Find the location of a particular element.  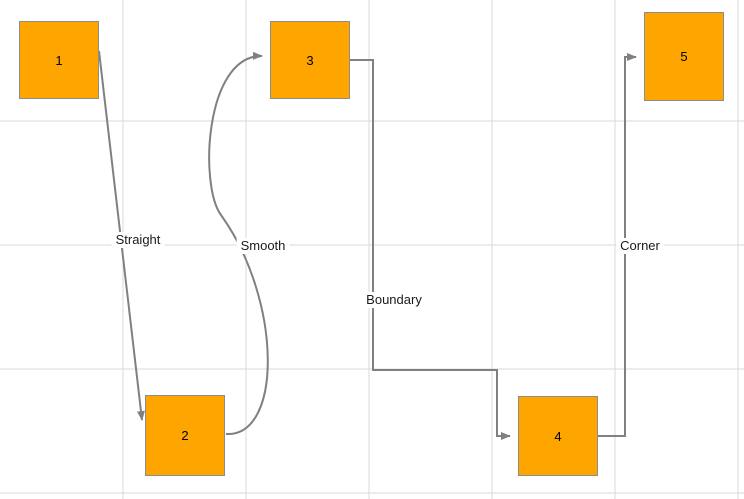

node-label: 1 is located at coordinates (59, 60).